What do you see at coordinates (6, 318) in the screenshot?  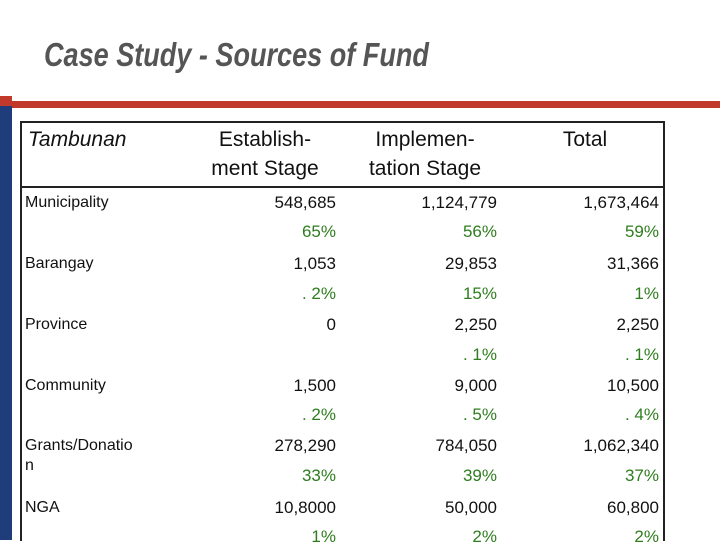 I see `left-accent-bar` at bounding box center [6, 318].